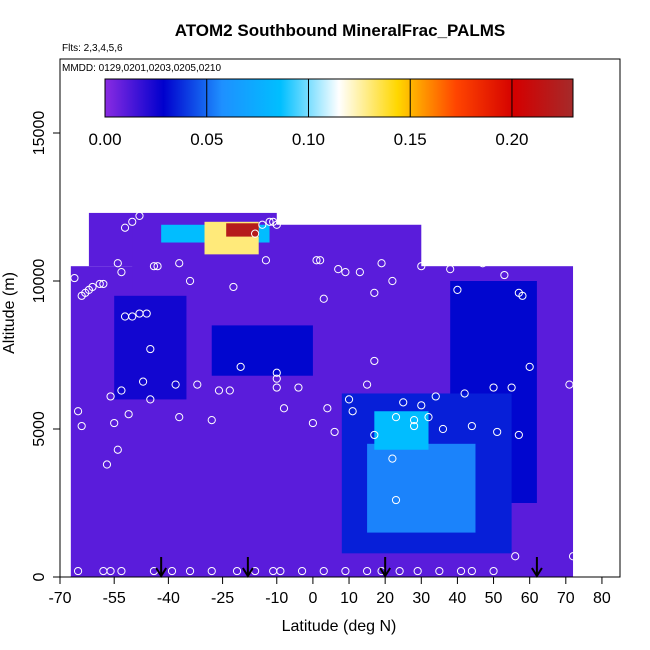 The image size is (650, 650). I want to click on x-tick-label: 60, so click(530, 598).